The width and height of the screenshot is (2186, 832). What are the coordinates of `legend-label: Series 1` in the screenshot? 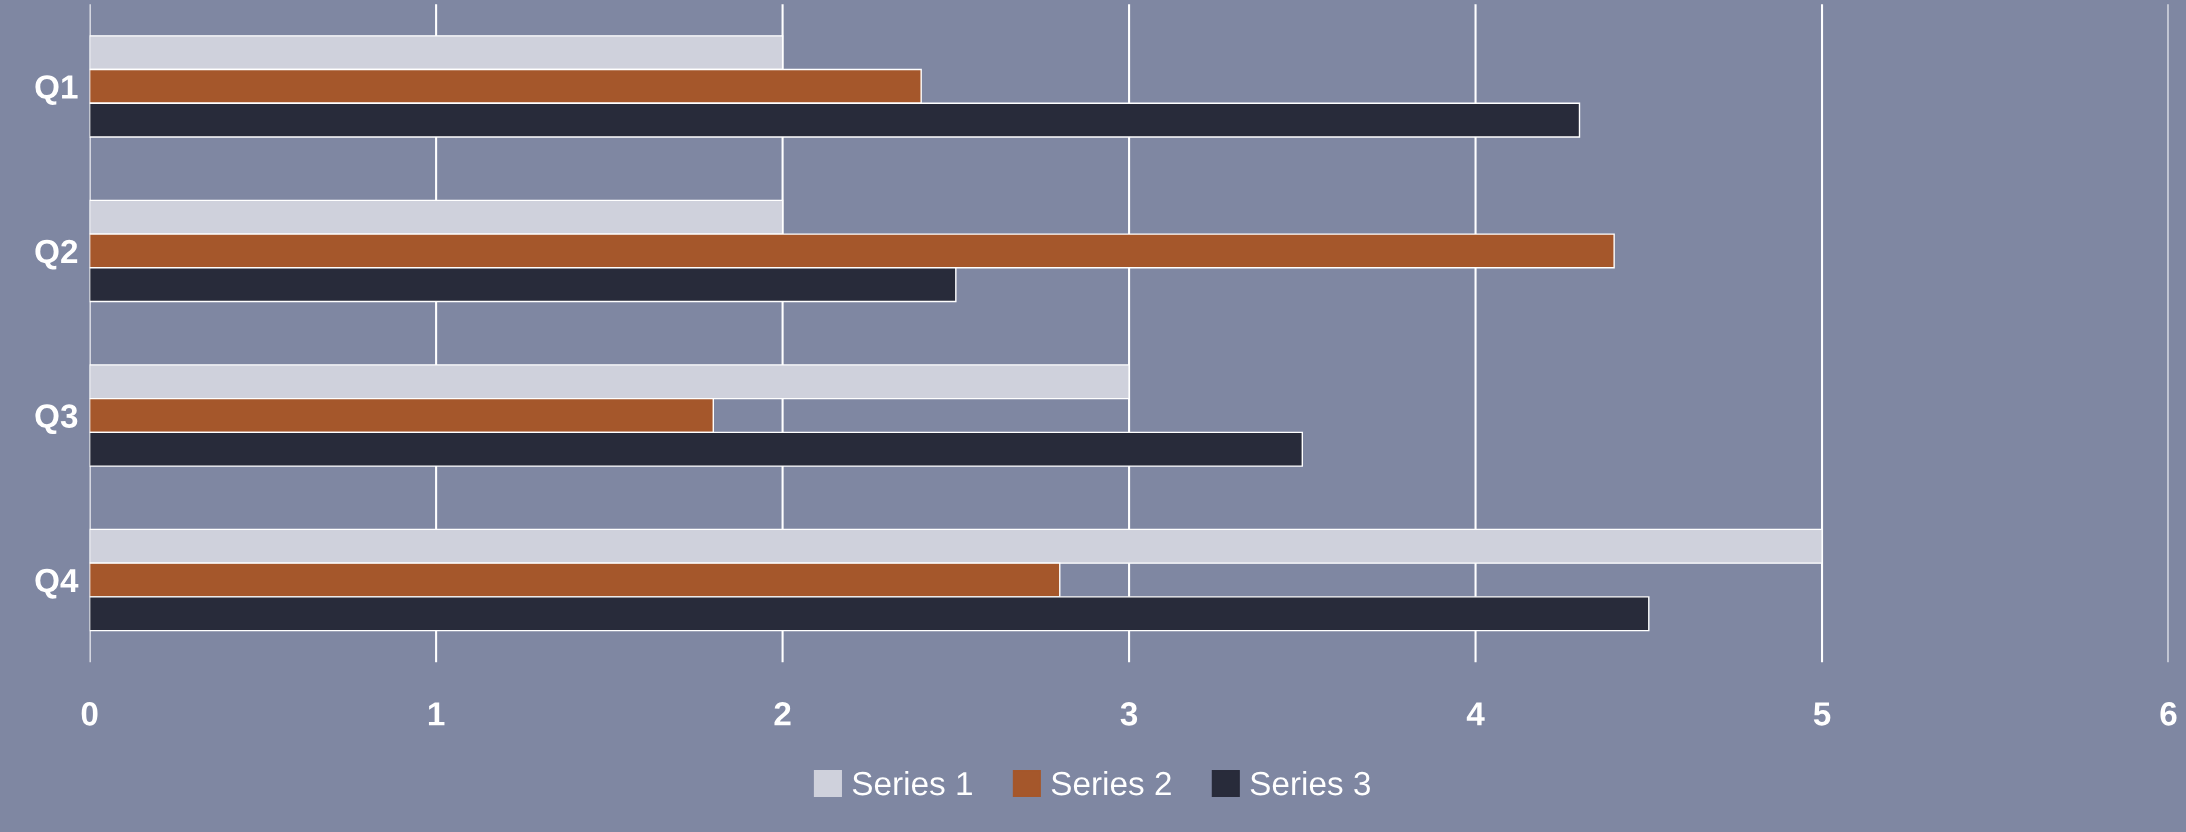 It's located at (912, 783).